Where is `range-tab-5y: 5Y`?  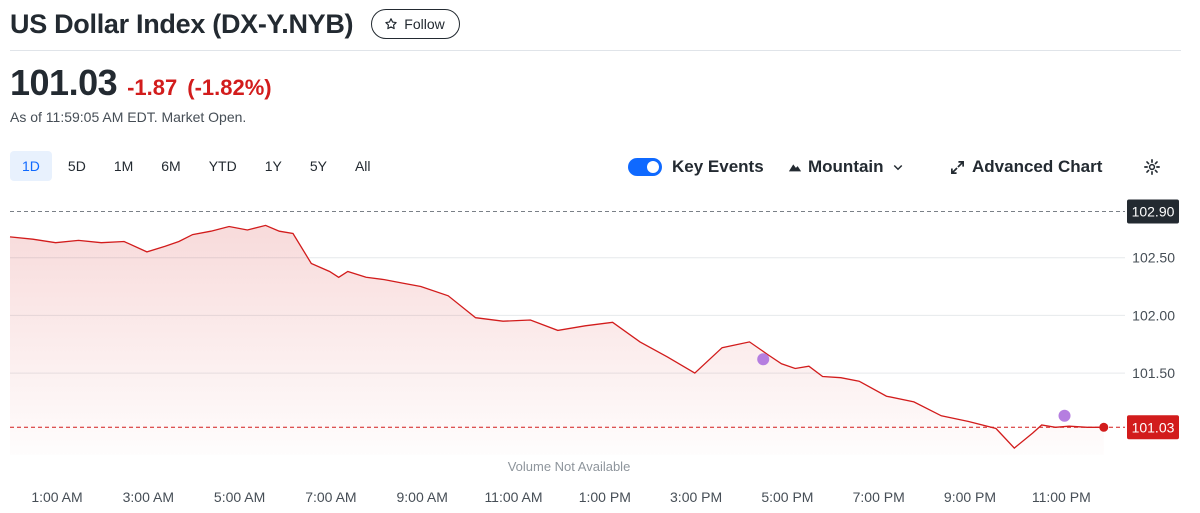 range-tab-5y: 5Y is located at coordinates (318, 166).